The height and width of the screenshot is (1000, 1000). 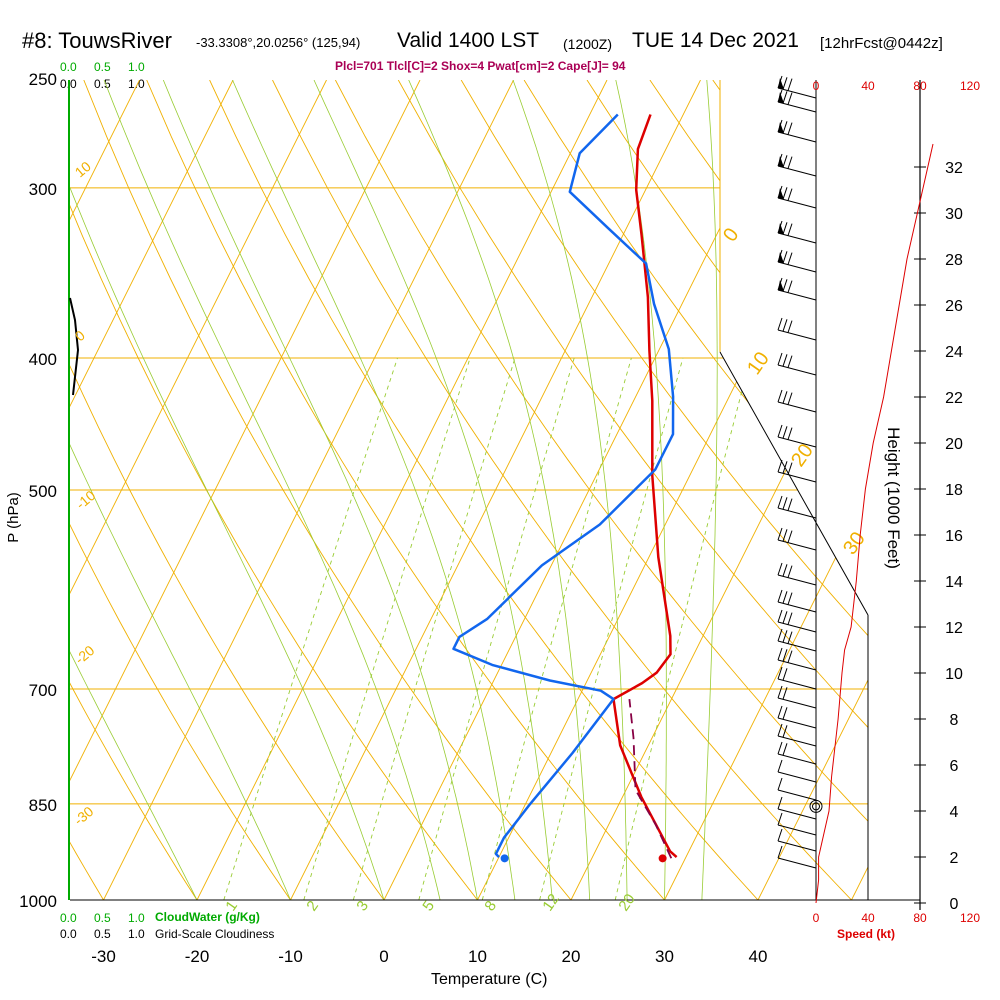 I want to click on temperature-tick-label: 10, so click(x=477, y=956).